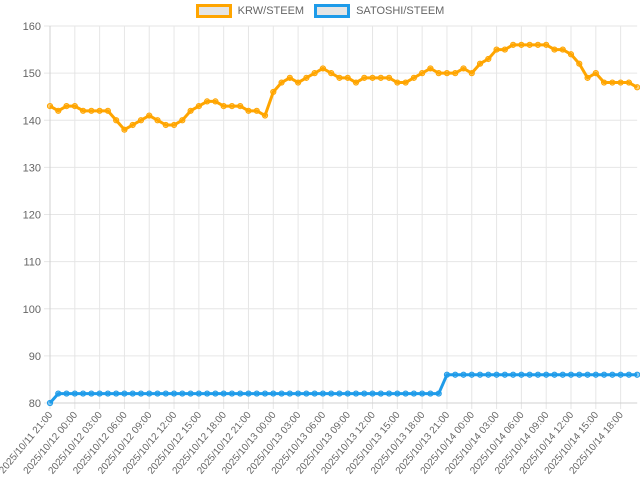  What do you see at coordinates (32, 27) in the screenshot?
I see `y-tick-label: 160` at bounding box center [32, 27].